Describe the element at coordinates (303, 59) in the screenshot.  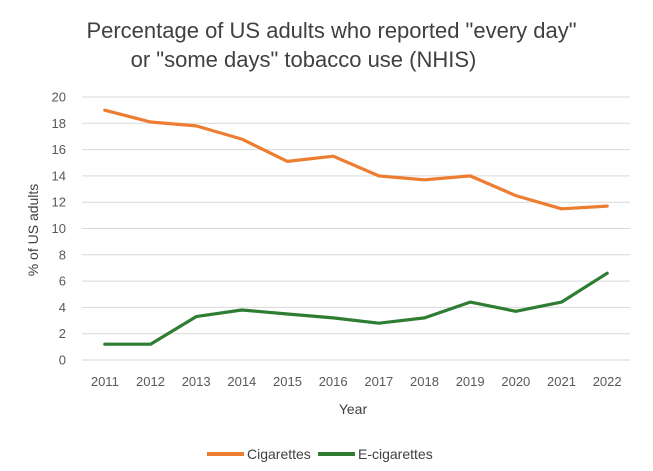
I see `chart-title-line-2: or "some days" tobacco use (NHIS)` at that location.